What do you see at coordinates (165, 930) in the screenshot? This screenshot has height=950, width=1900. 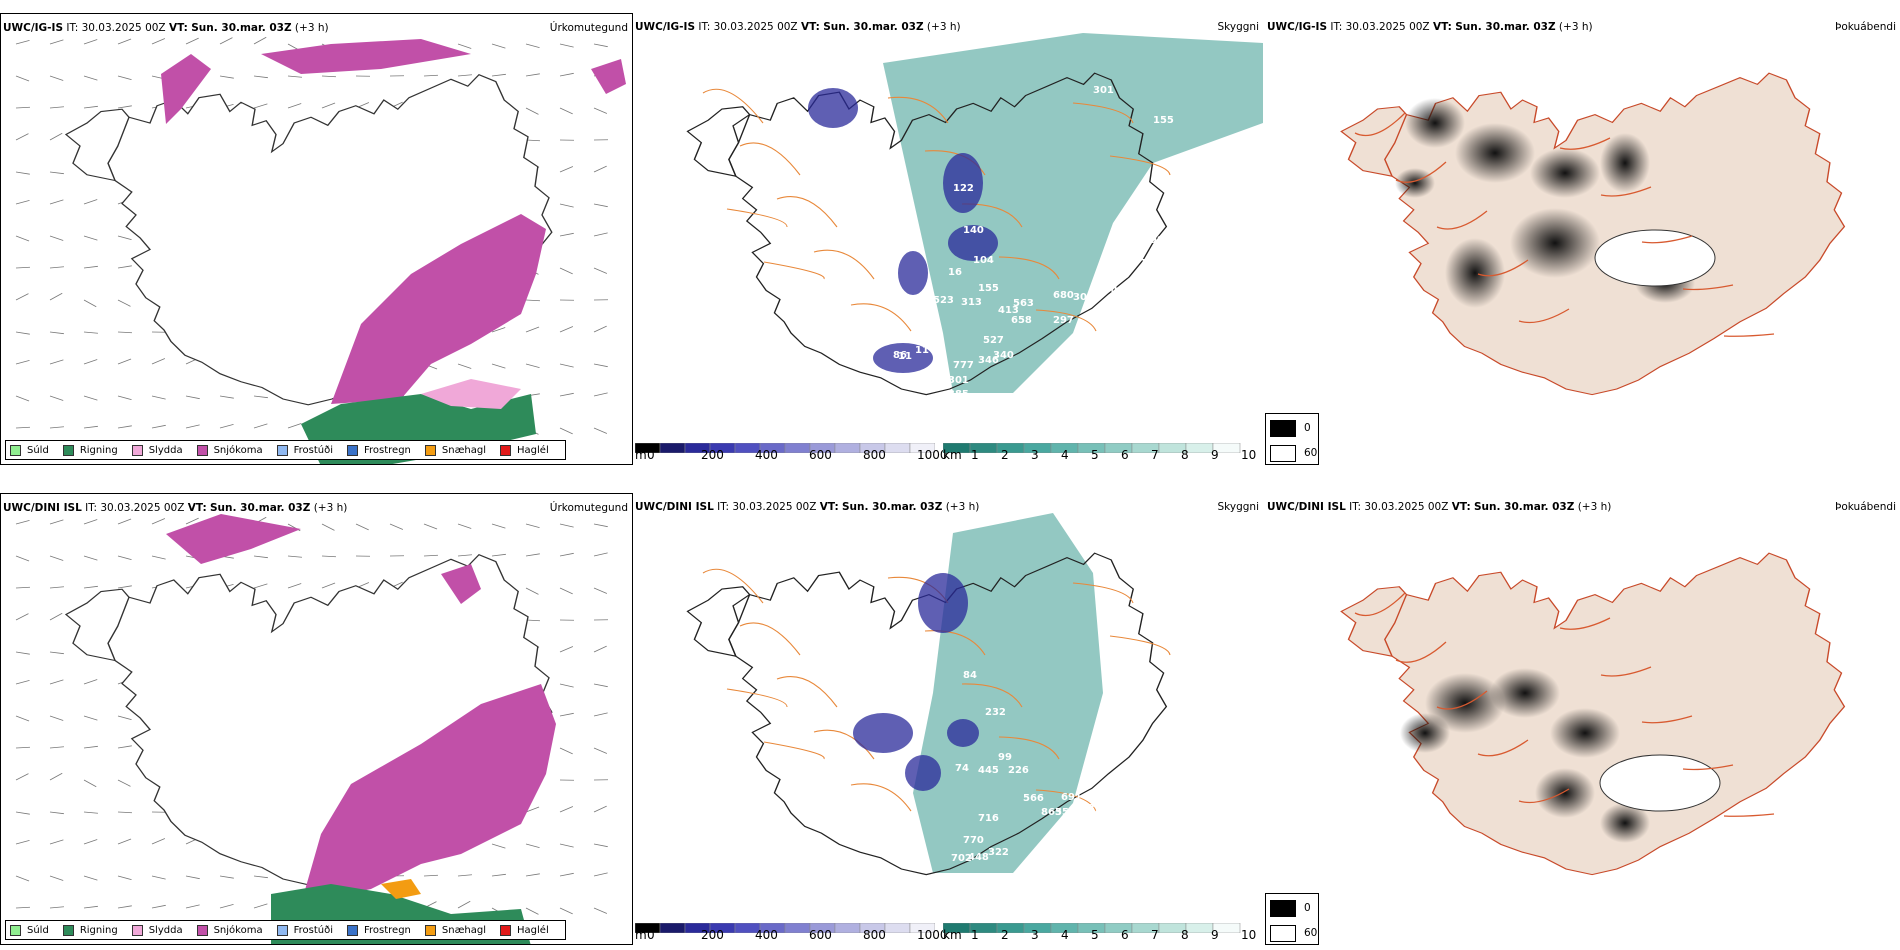 I see `legend-label: Slydda` at bounding box center [165, 930].